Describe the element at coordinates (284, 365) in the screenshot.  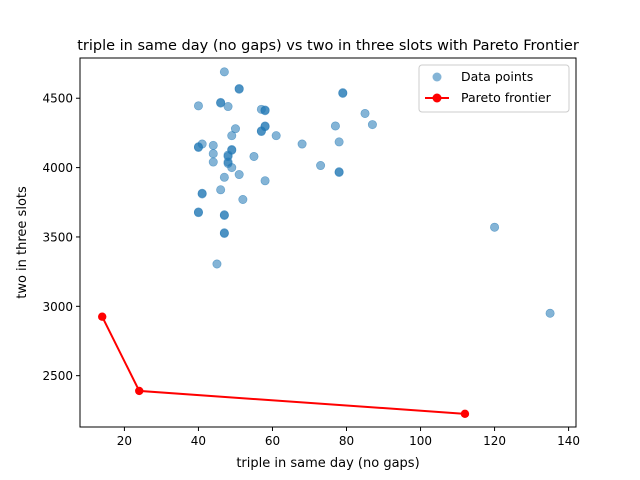
I see `pareto-frontier-layer` at that location.